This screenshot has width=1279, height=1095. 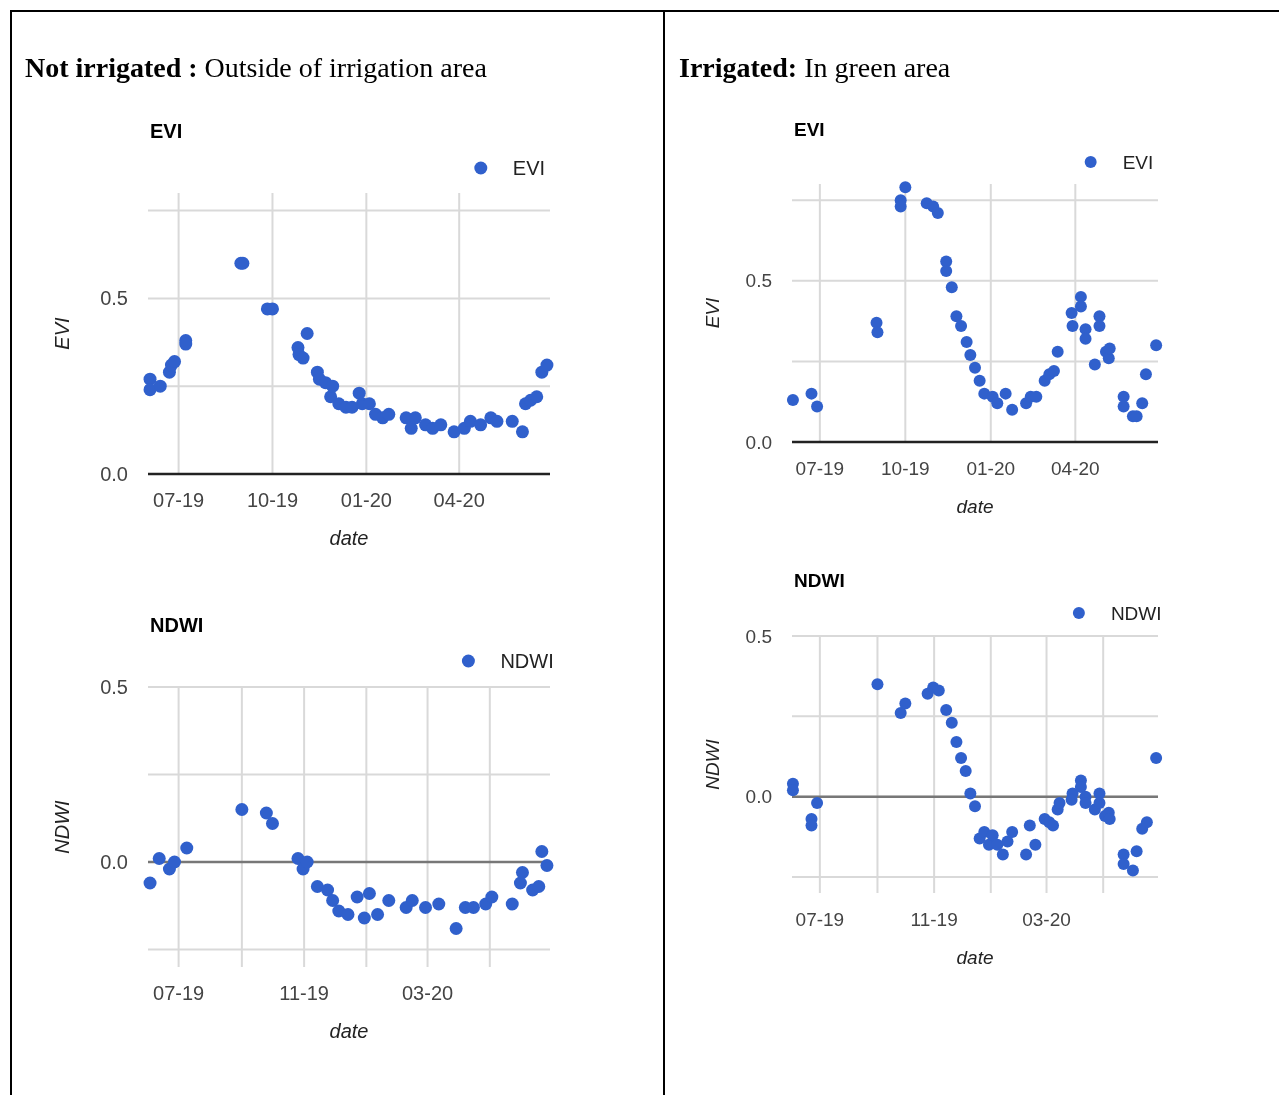 What do you see at coordinates (1136, 613) in the screenshot?
I see `legend-label: NDWI` at bounding box center [1136, 613].